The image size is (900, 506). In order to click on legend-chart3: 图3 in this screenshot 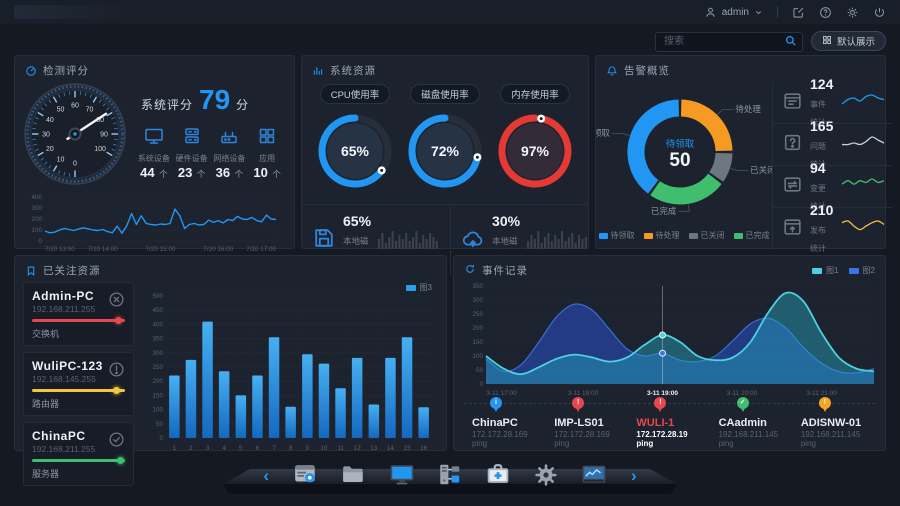, I will do `click(418, 287)`.